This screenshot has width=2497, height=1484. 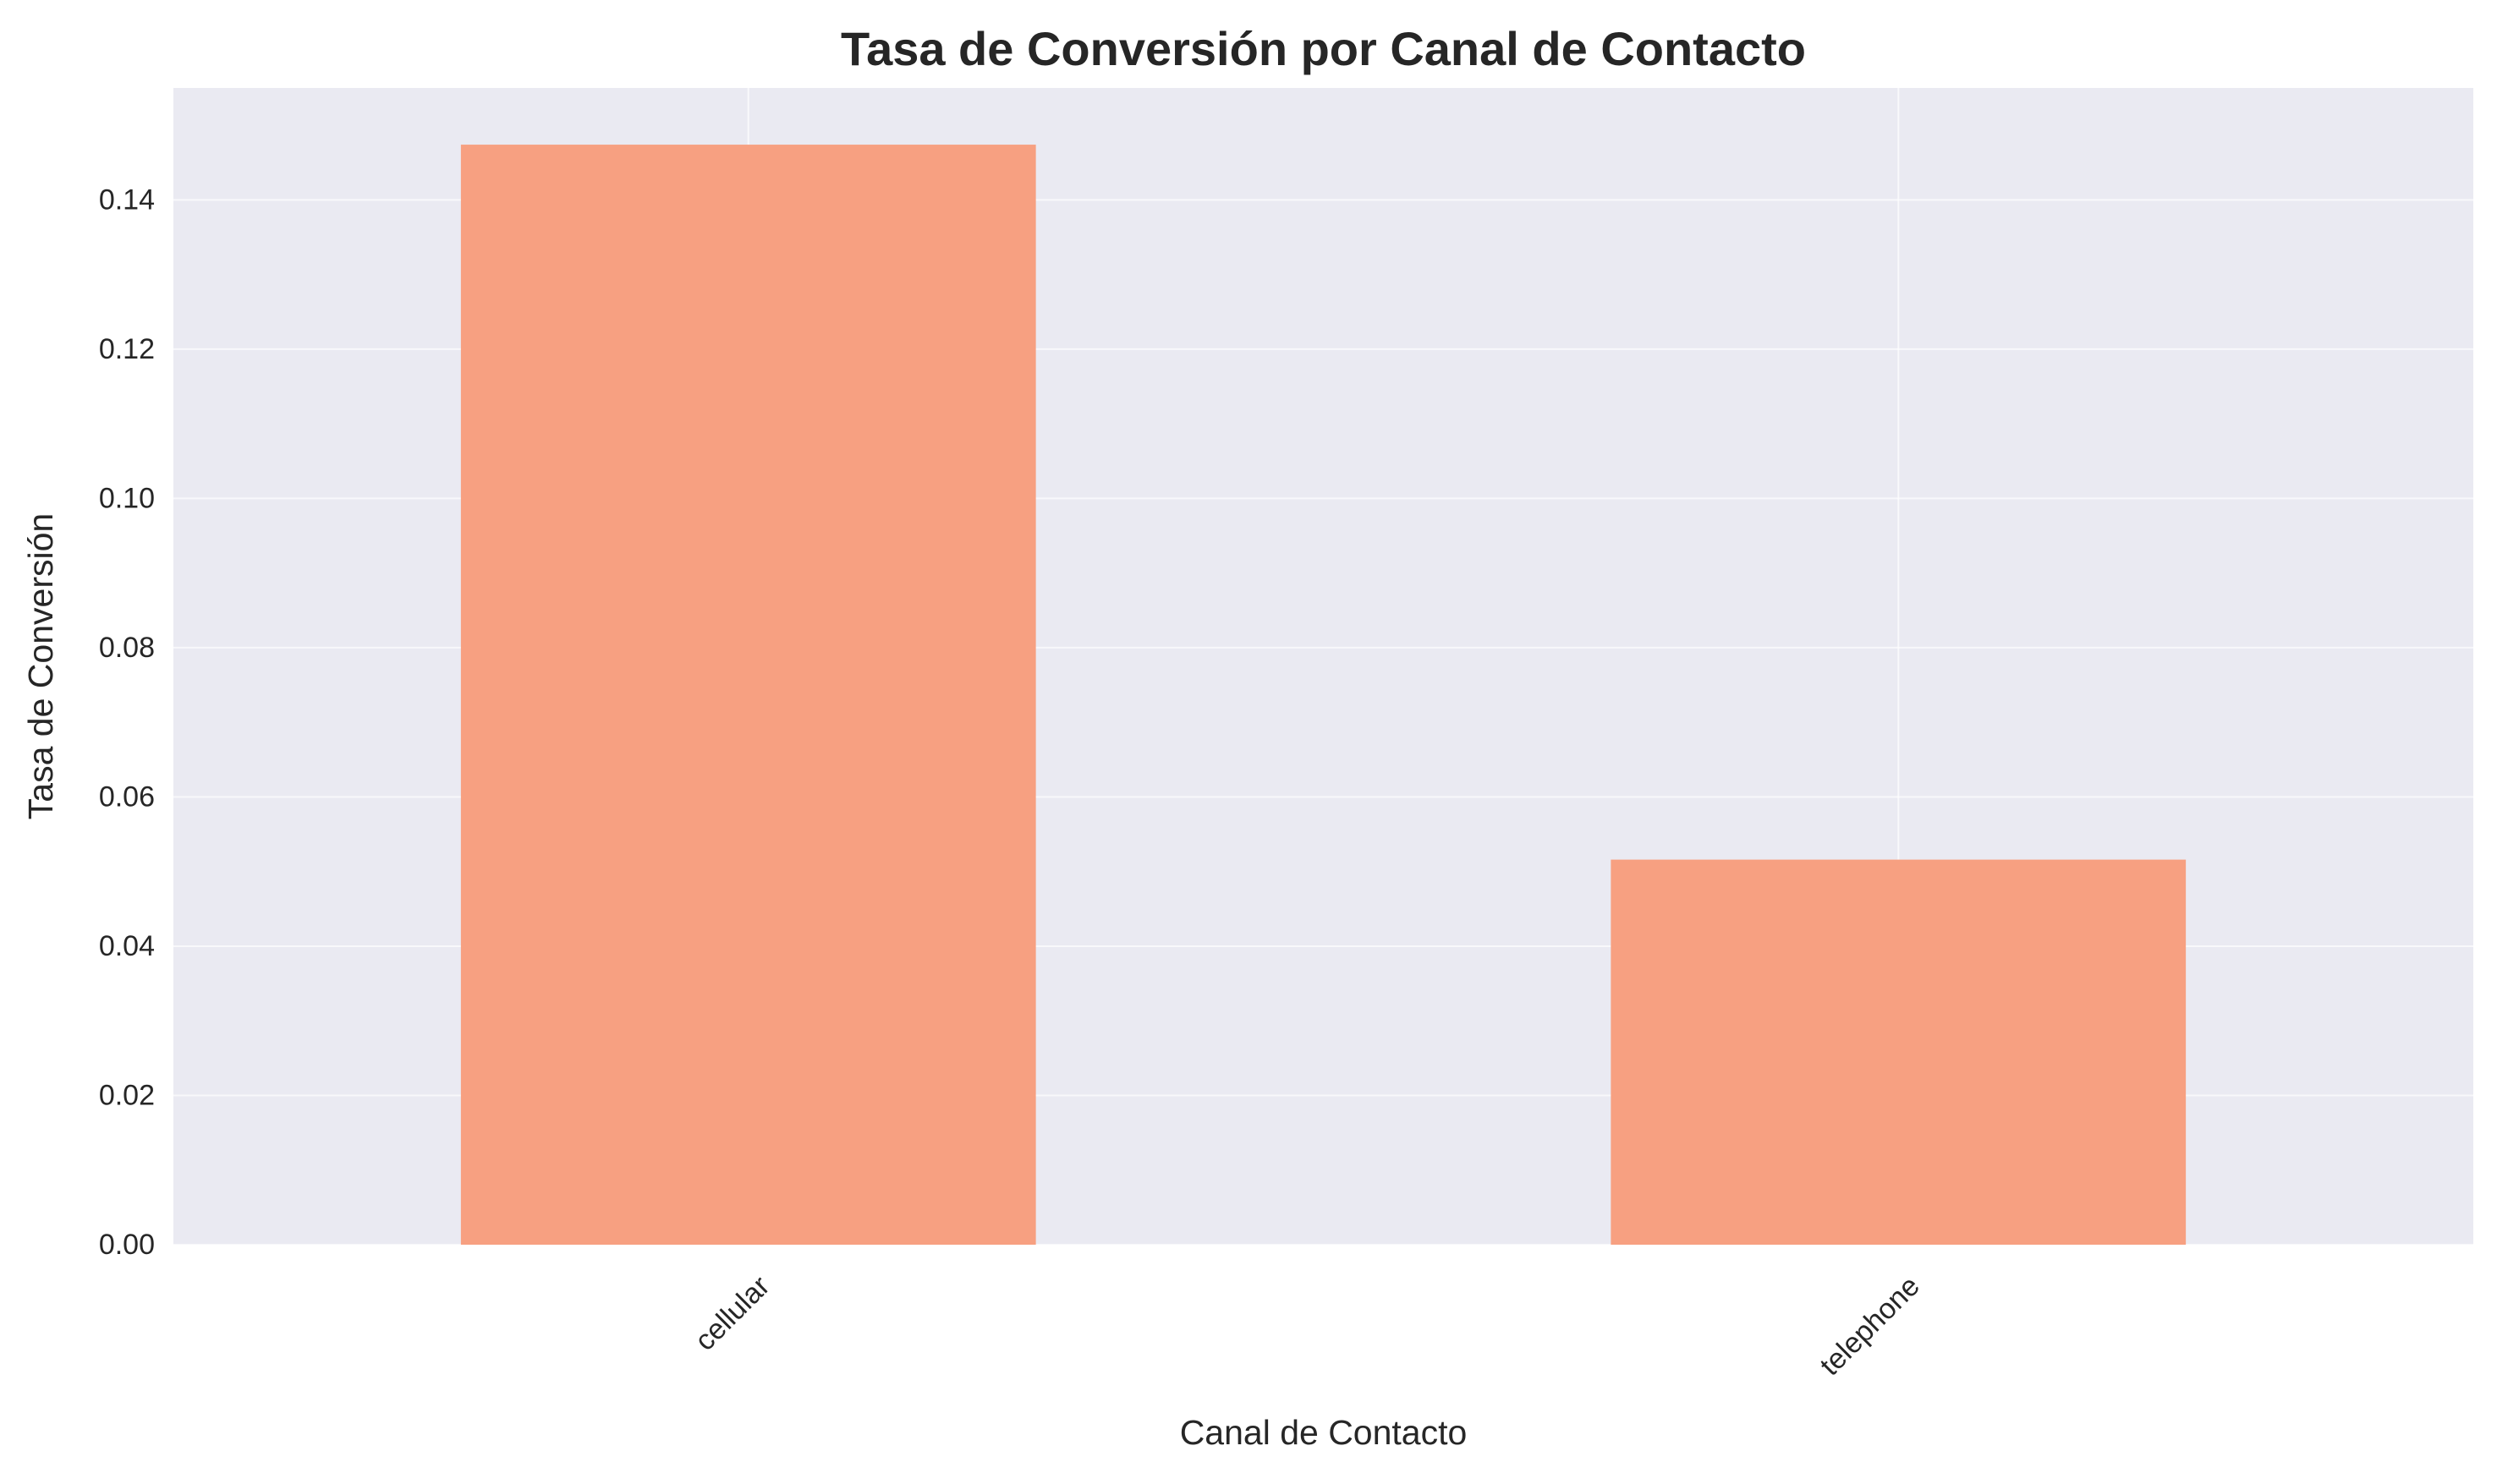 I want to click on y-tick-label: 0.00, so click(x=127, y=1245).